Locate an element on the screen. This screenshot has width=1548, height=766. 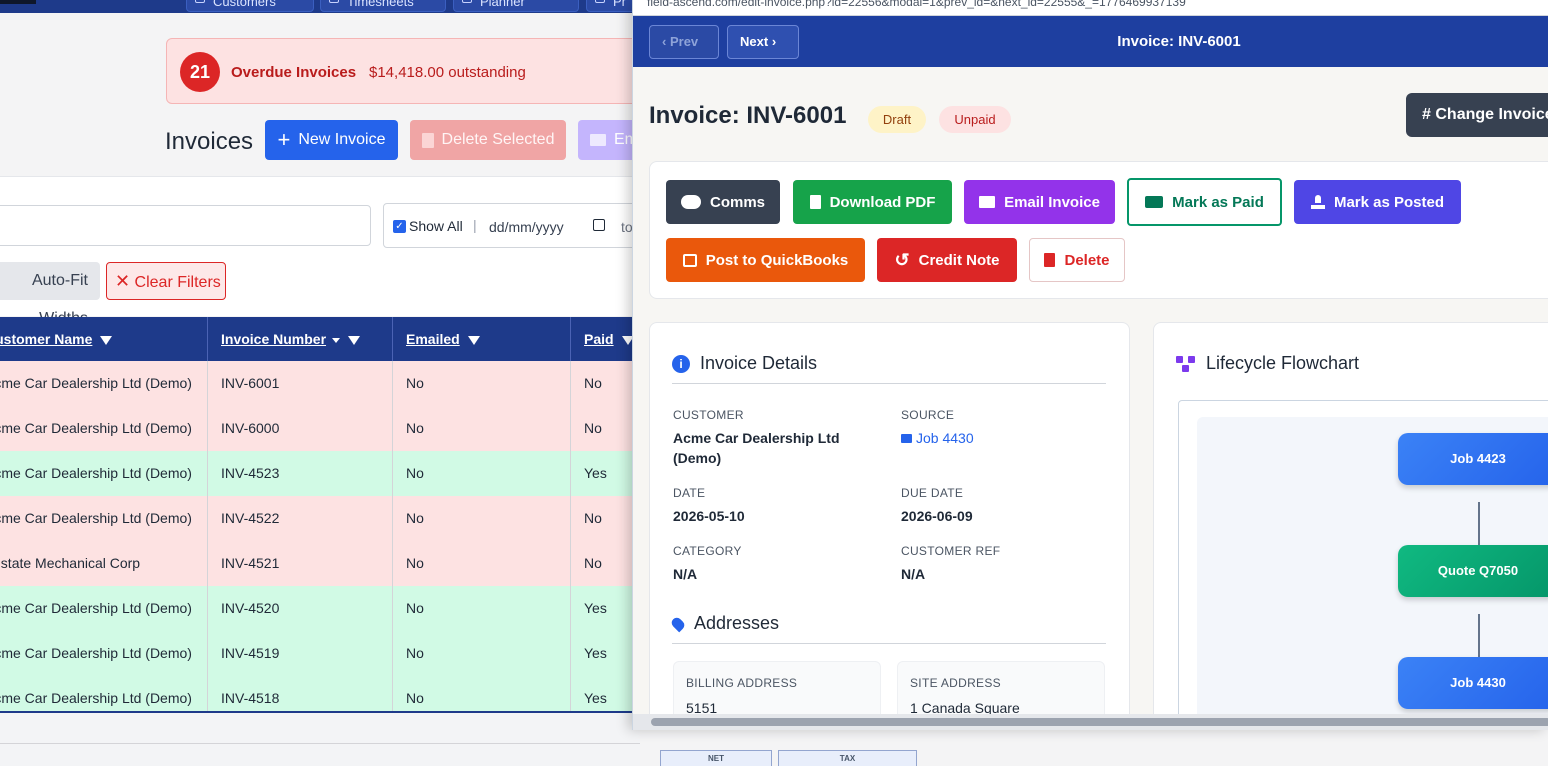
email-invoice-button: Email Invoice is located at coordinates (1039, 202).